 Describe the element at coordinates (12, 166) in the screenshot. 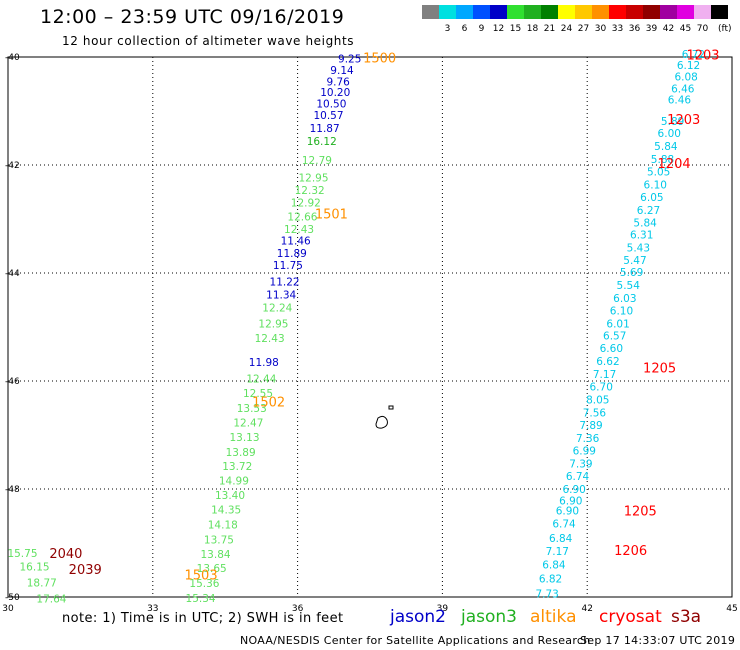

I see `y-tick-label: -42` at that location.